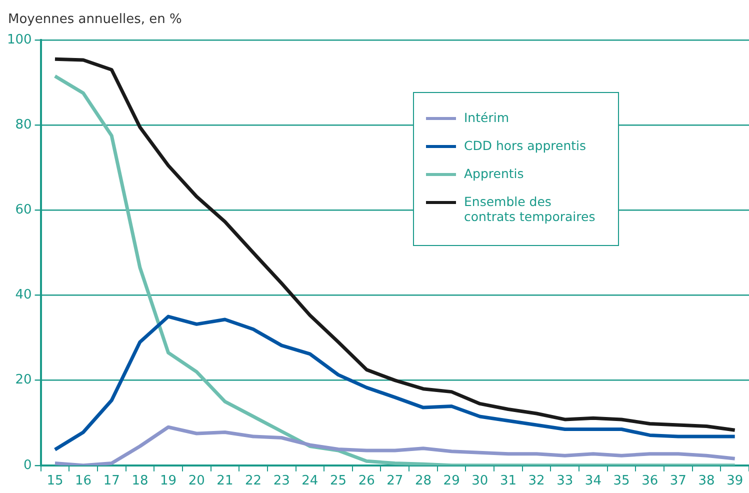 This screenshot has height=493, width=749. Describe the element at coordinates (650, 481) in the screenshot. I see `x-tick-label: 36` at that location.